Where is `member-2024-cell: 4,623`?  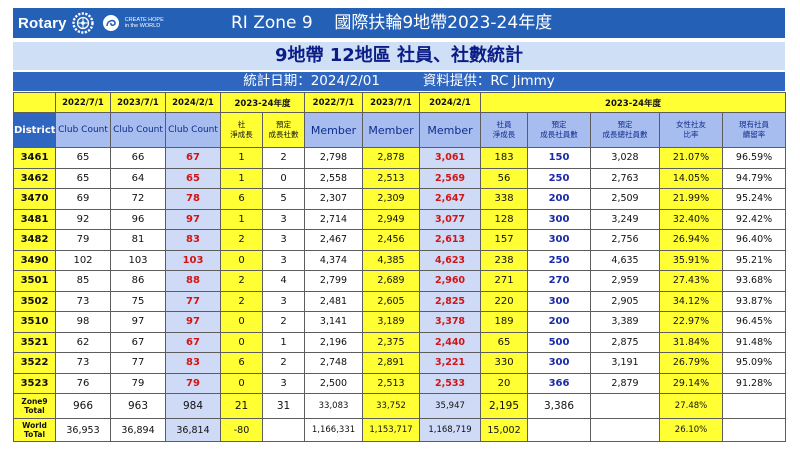
member-2024-cell: 4,623 is located at coordinates (450, 260).